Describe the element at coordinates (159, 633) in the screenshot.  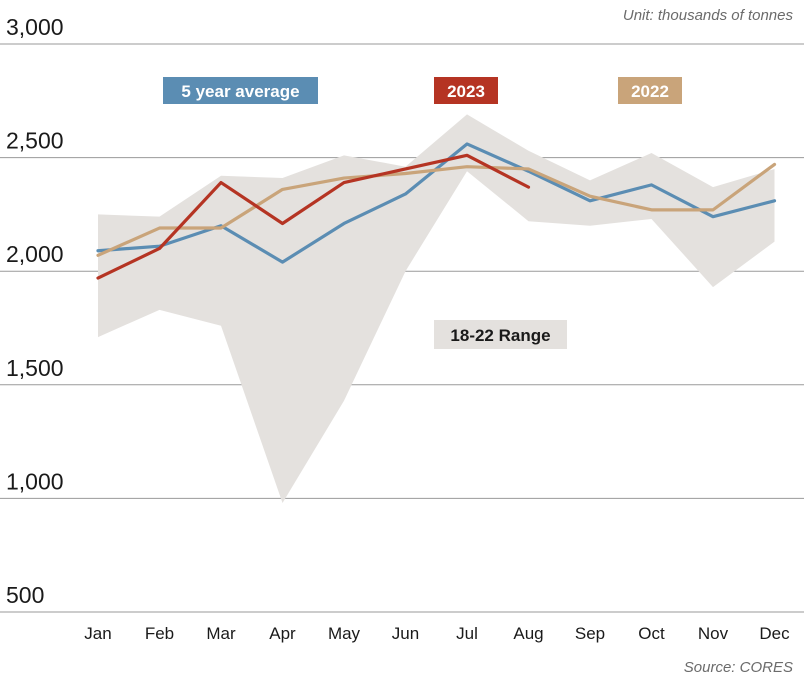
I see `x-tick-label: Feb` at that location.